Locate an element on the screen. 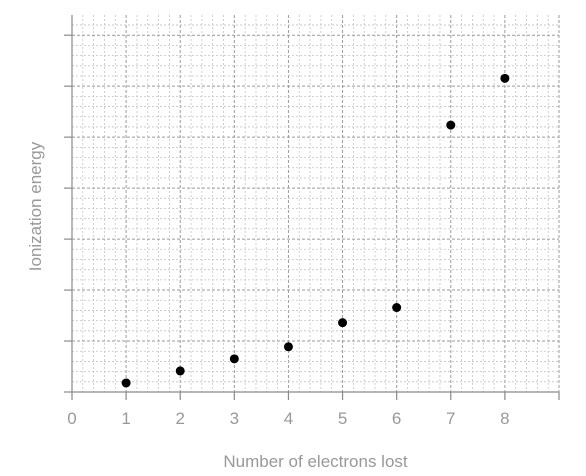 Image resolution: width=586 pixels, height=476 pixels. x-tick-label: 2 is located at coordinates (179, 418).